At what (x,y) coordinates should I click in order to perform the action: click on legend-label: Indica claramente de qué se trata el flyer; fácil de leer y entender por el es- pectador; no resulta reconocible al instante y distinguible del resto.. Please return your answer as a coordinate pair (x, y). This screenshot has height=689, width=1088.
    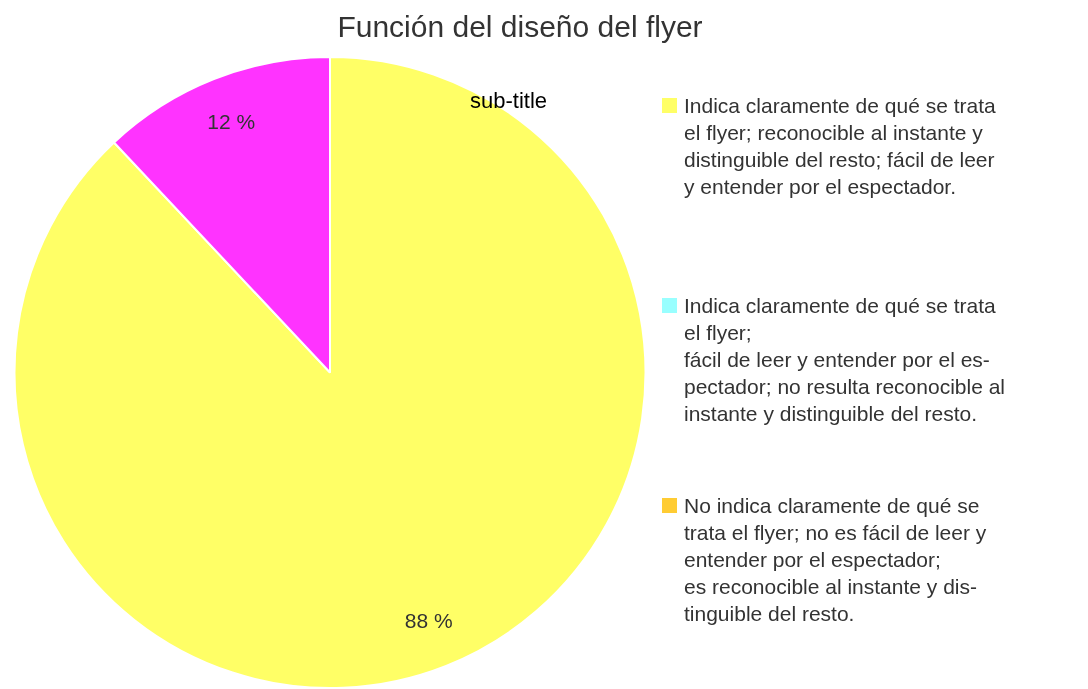
    Looking at the image, I should click on (845, 360).